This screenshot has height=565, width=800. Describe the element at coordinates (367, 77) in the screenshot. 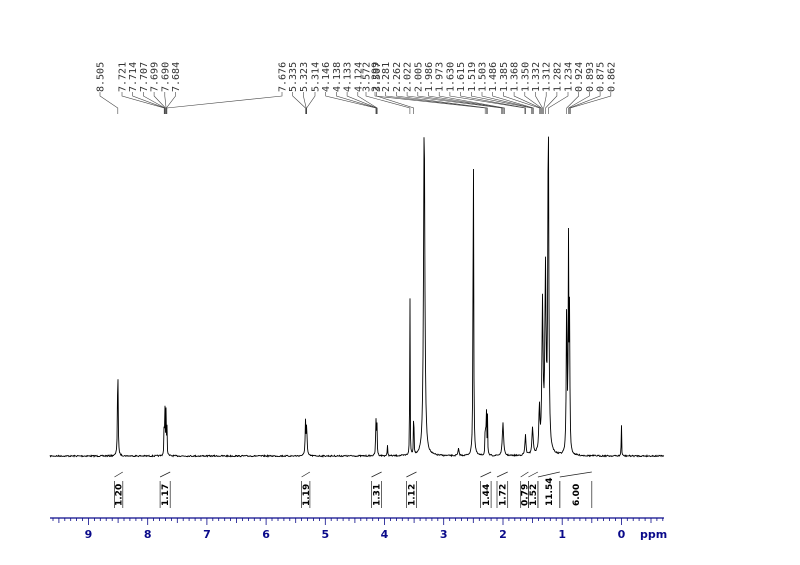

I see `peak-label: 3.572` at that location.